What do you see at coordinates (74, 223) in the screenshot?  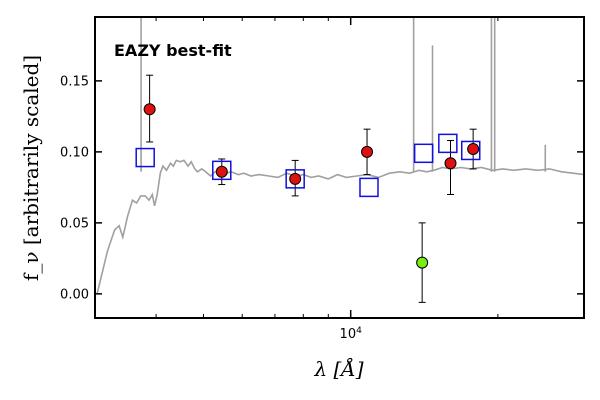 I see `y-tick-label: 0.05` at bounding box center [74, 223].